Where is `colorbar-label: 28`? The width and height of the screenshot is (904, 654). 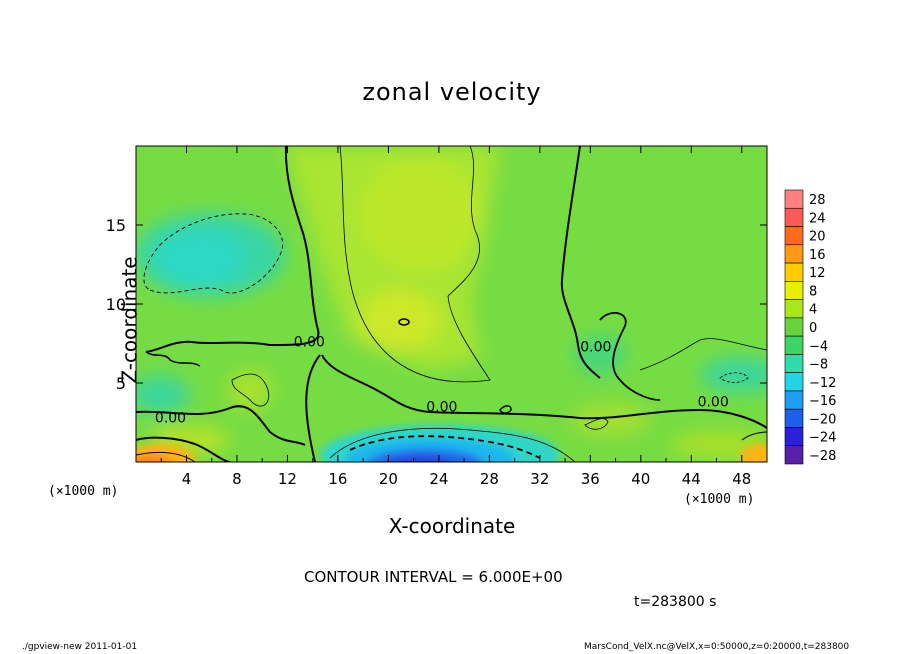
colorbar-label: 28 is located at coordinates (817, 200).